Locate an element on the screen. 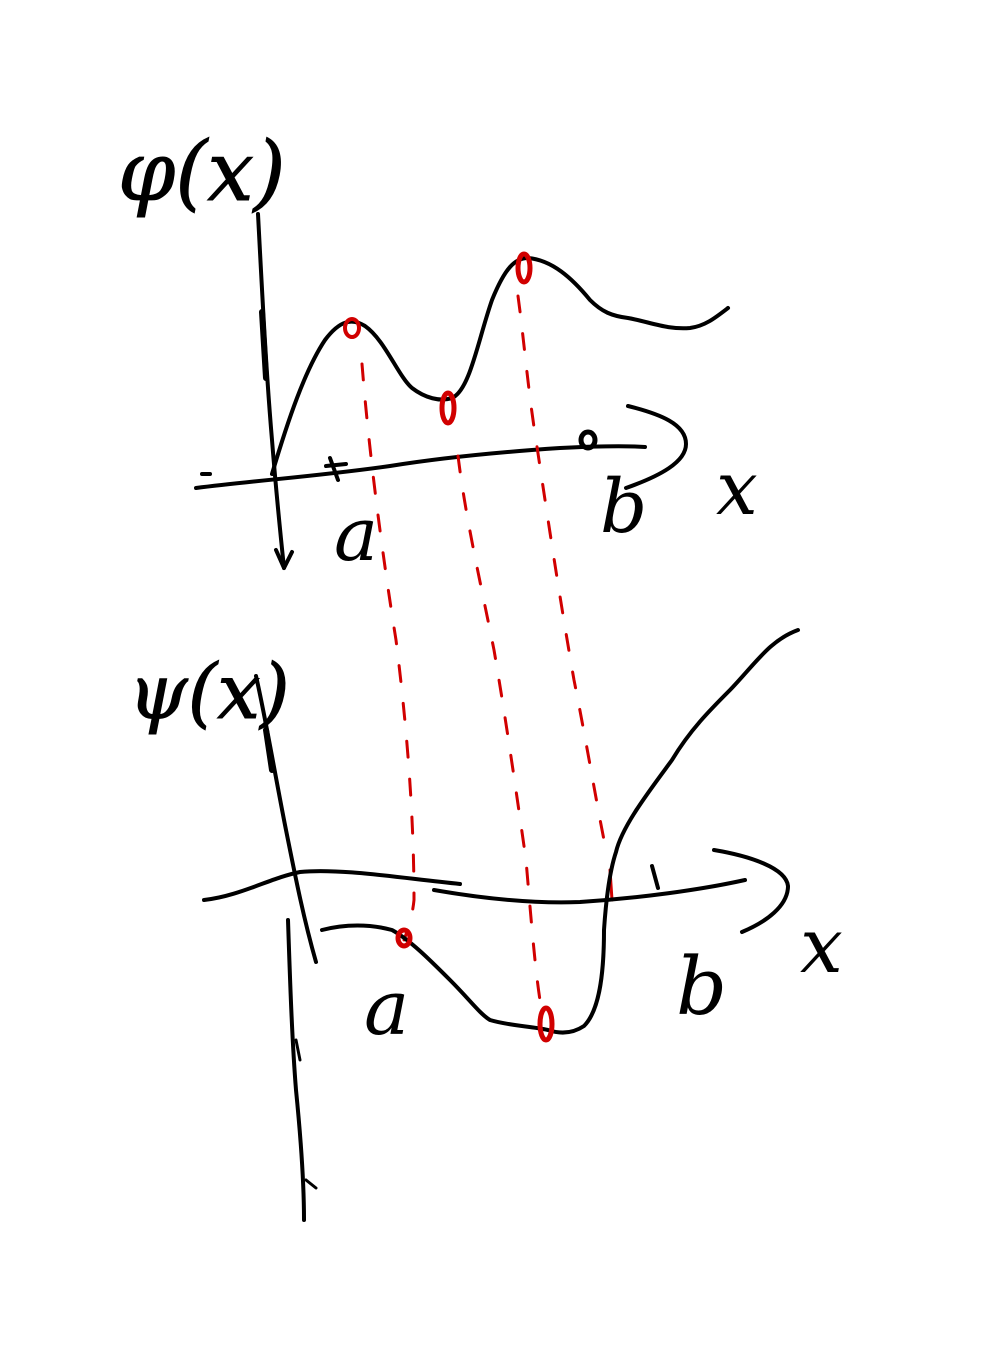  bottom-x-axis-tick-b is located at coordinates (655, 877).